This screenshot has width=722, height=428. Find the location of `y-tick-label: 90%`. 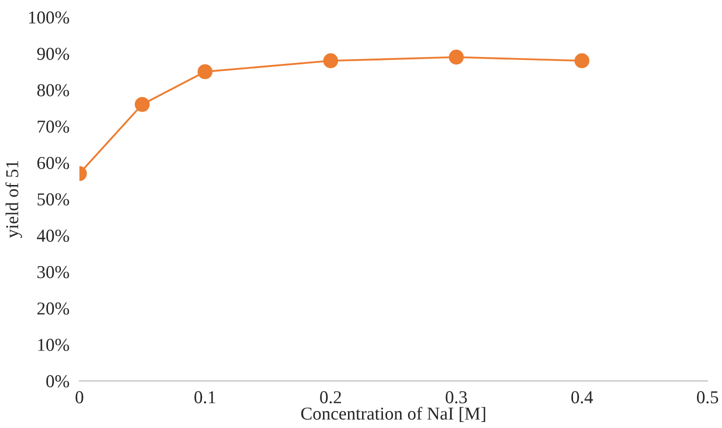

y-tick-label: 90% is located at coordinates (53, 54).